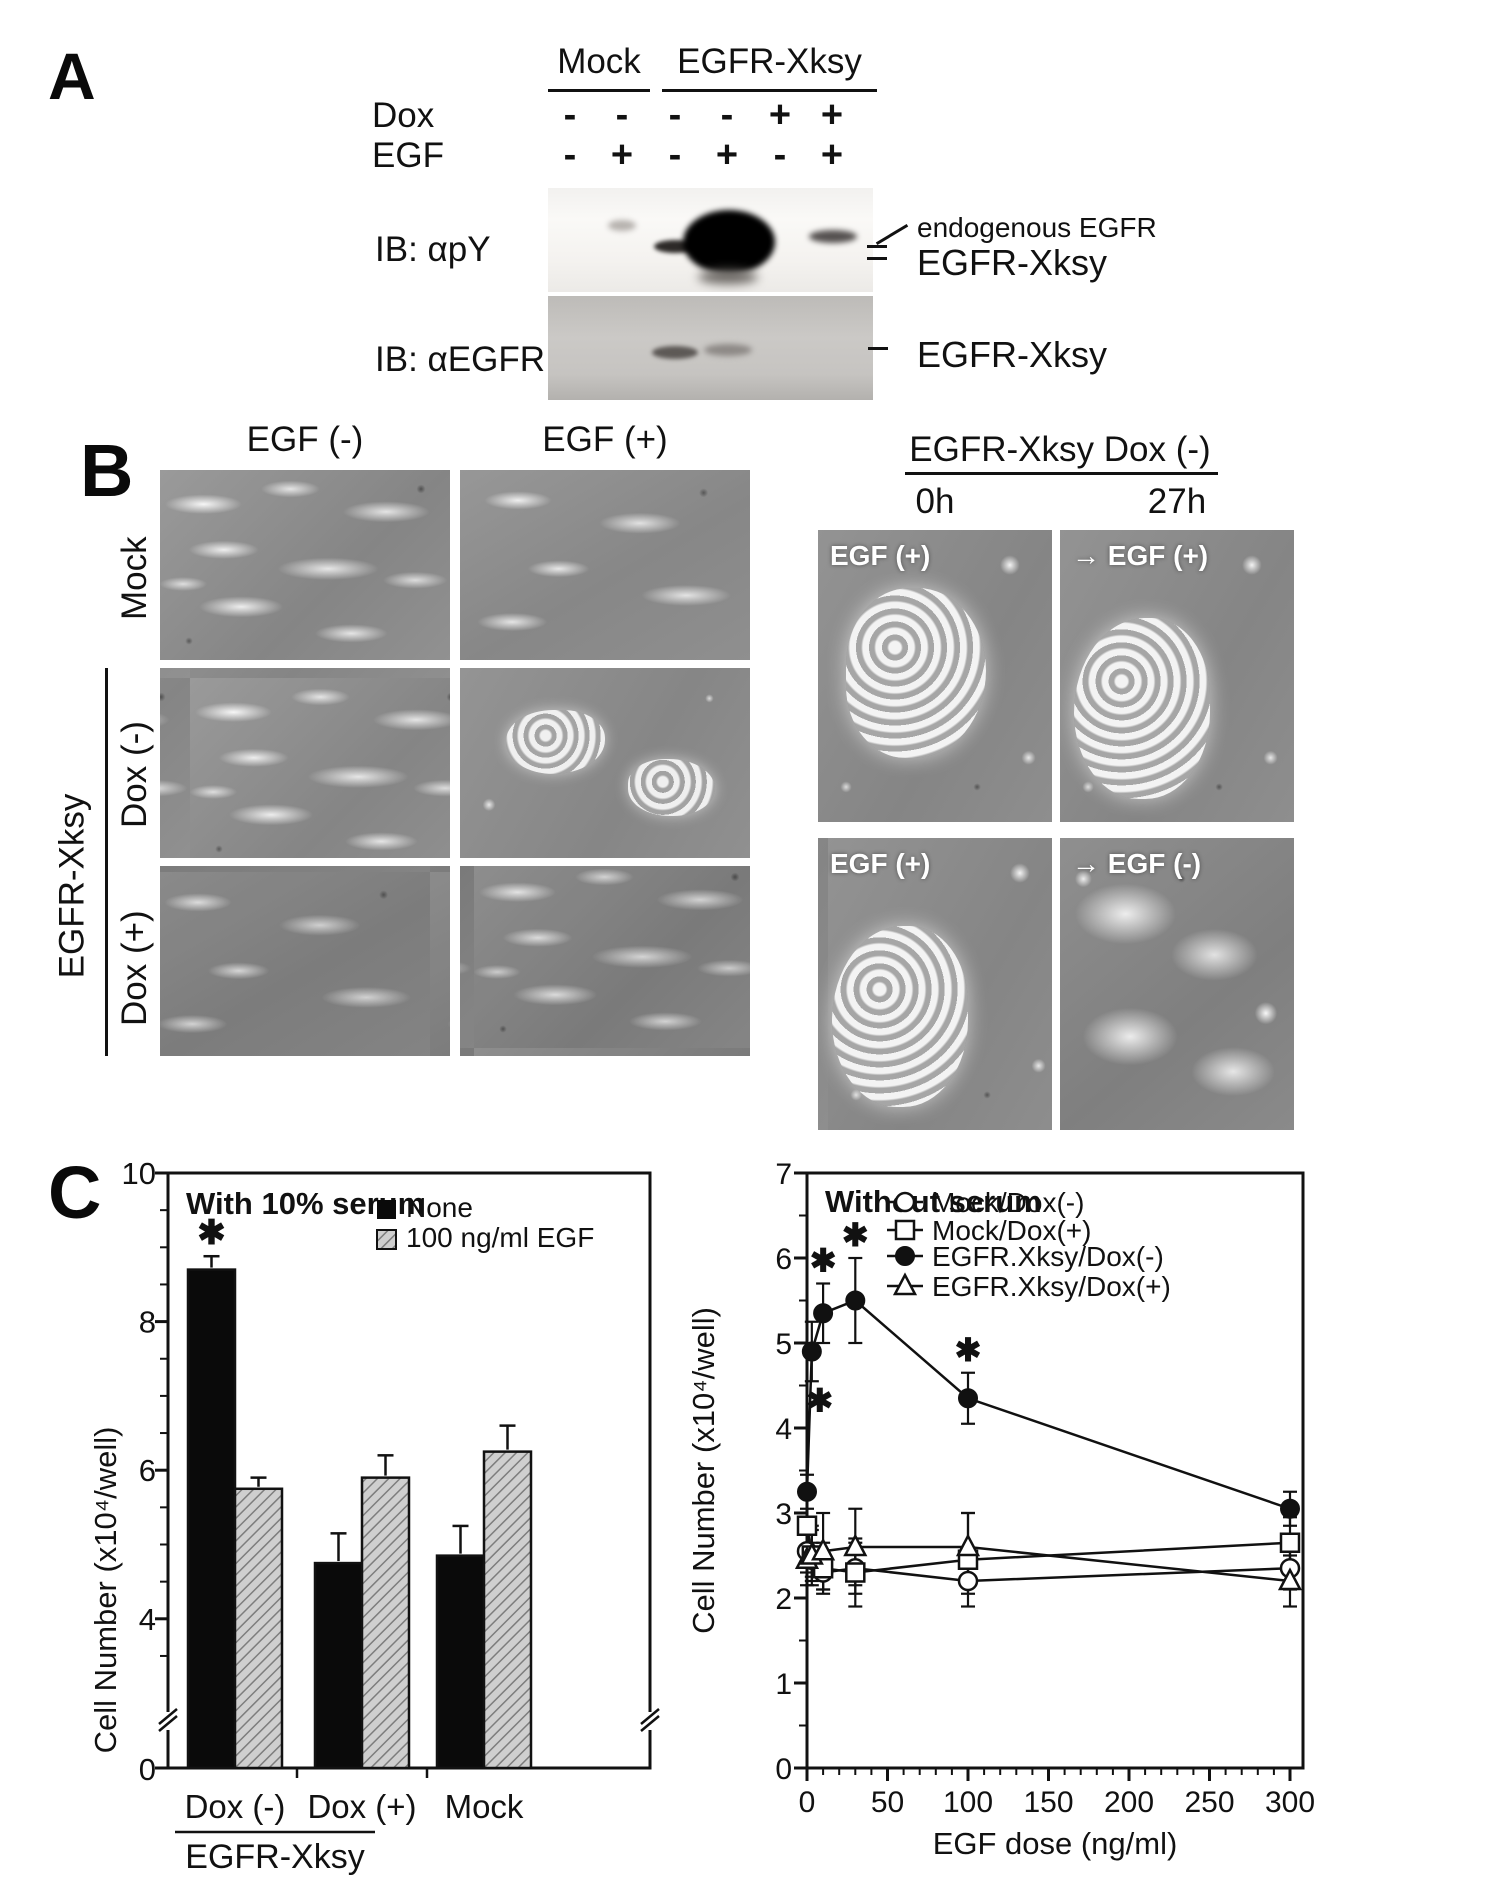 This screenshot has height=1880, width=1486. What do you see at coordinates (147, 1322) in the screenshot?
I see `svg-text: 8` at bounding box center [147, 1322].